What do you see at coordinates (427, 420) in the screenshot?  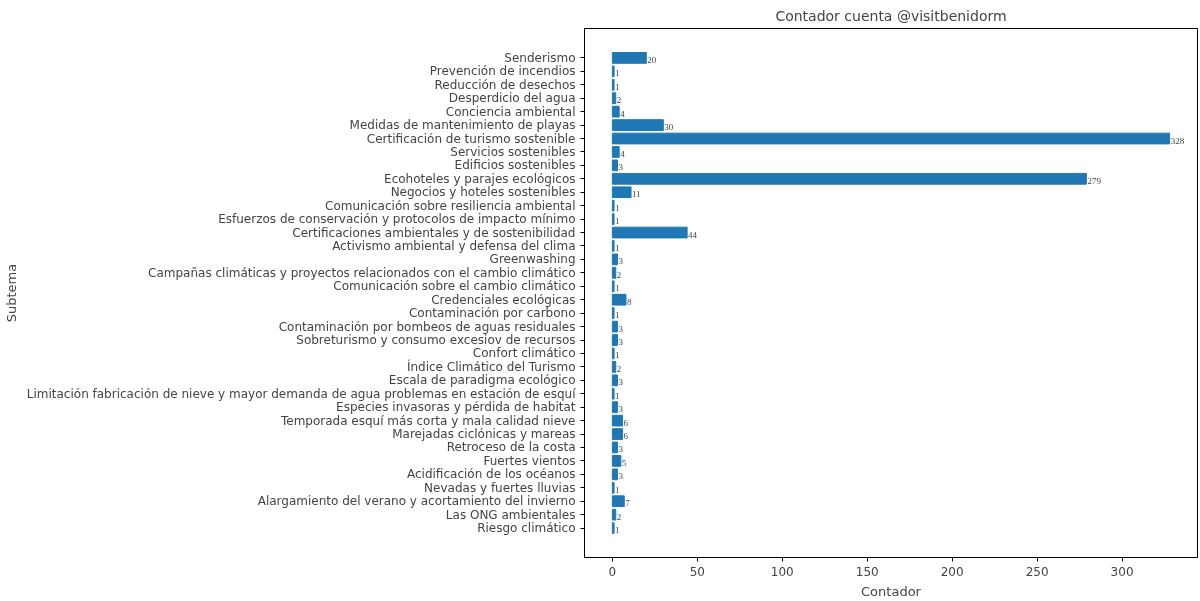 I see `y-tick-label: Temporada esquí más corta y mala calidad nieve` at bounding box center [427, 420].